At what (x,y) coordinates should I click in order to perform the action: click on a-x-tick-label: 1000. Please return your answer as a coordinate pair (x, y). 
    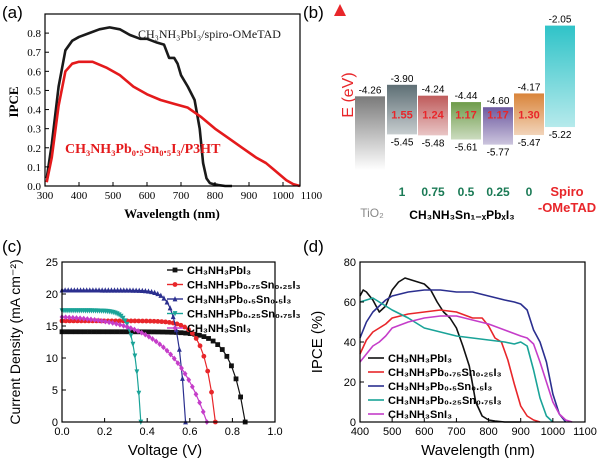
    Looking at the image, I should click on (283, 196).